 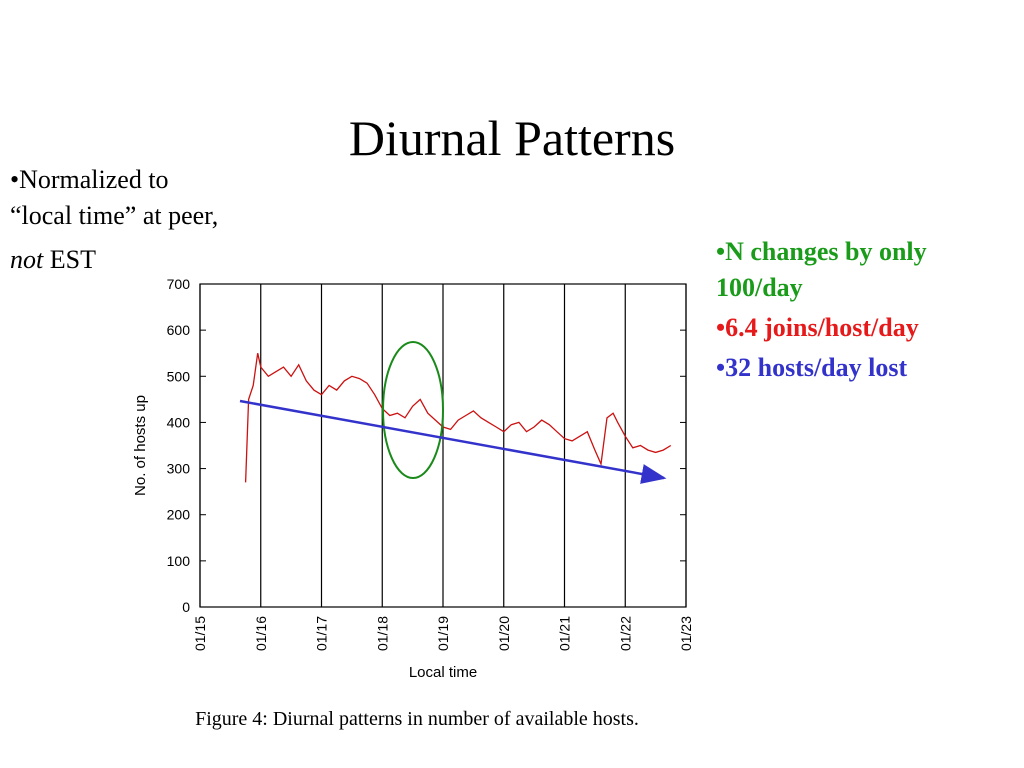 What do you see at coordinates (140, 445) in the screenshot?
I see `y-axis-label: No. of hosts up` at bounding box center [140, 445].